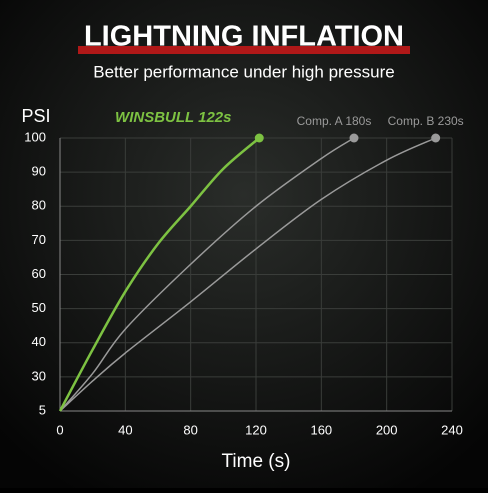 Image resolution: width=488 pixels, height=493 pixels. What do you see at coordinates (39, 171) in the screenshot?
I see `y-tick-label: 90` at bounding box center [39, 171].